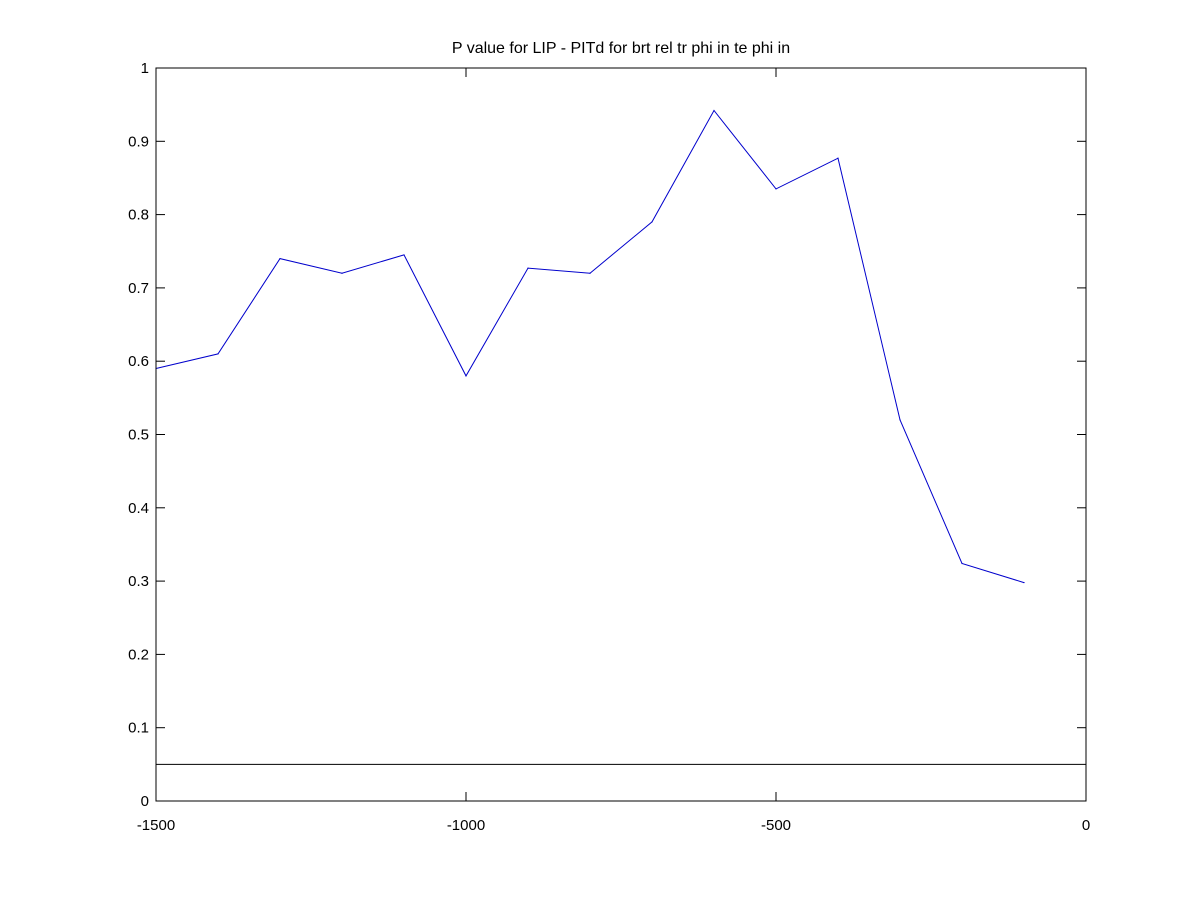 The width and height of the screenshot is (1200, 900). Describe the element at coordinates (776, 825) in the screenshot. I see `x-tick-label: -500` at that location.